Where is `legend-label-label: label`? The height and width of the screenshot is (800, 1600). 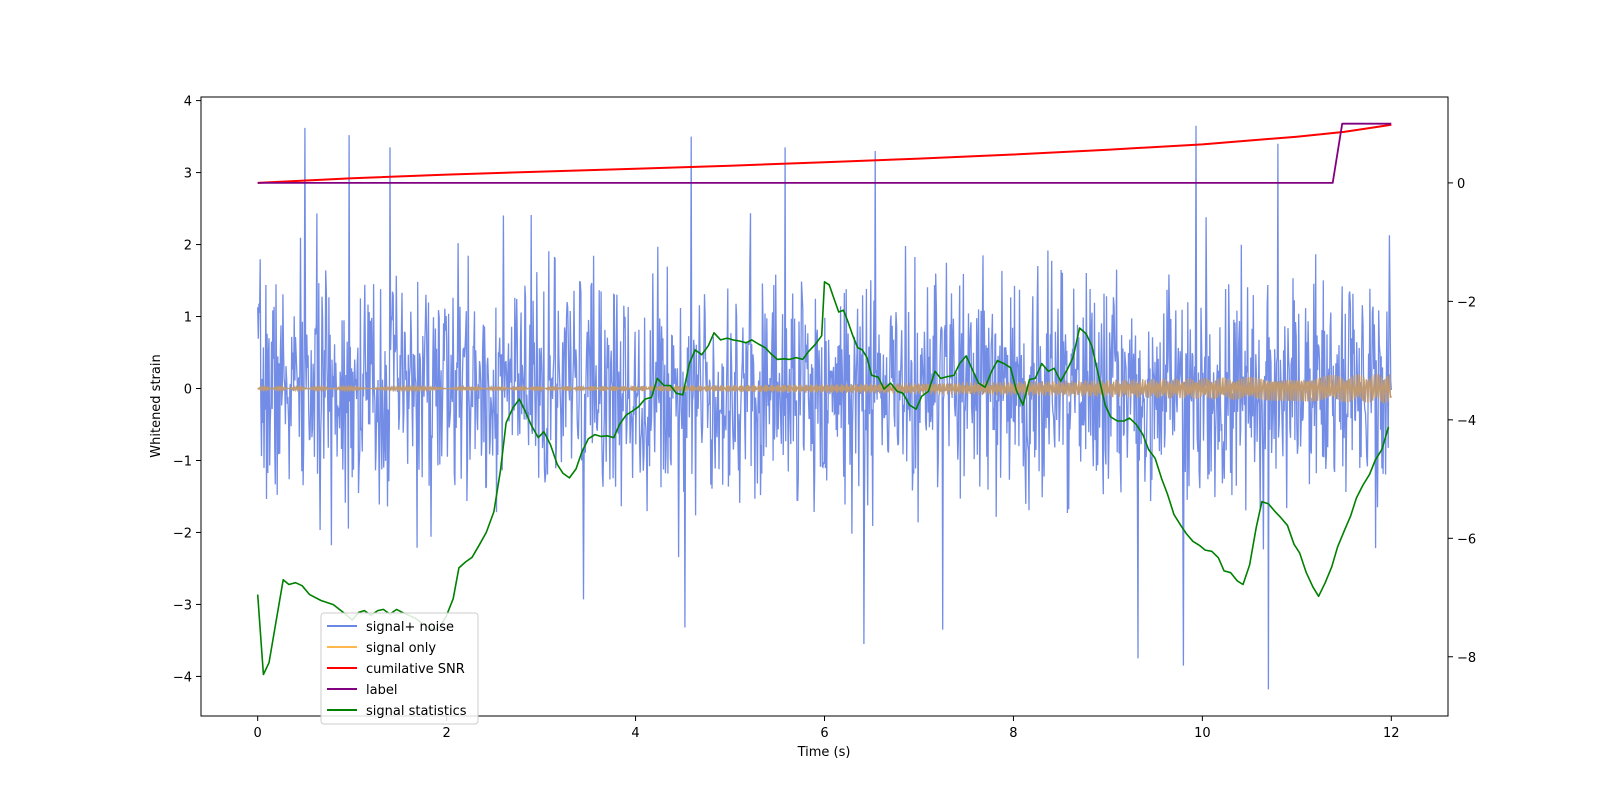 legend-label-label: label is located at coordinates (381, 690).